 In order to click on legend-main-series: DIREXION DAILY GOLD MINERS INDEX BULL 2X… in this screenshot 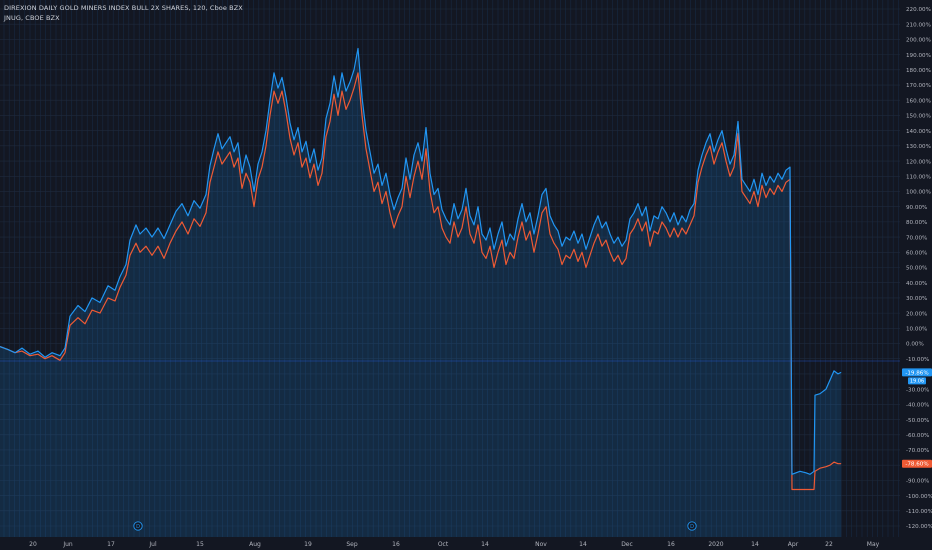, I will do `click(123, 8)`.